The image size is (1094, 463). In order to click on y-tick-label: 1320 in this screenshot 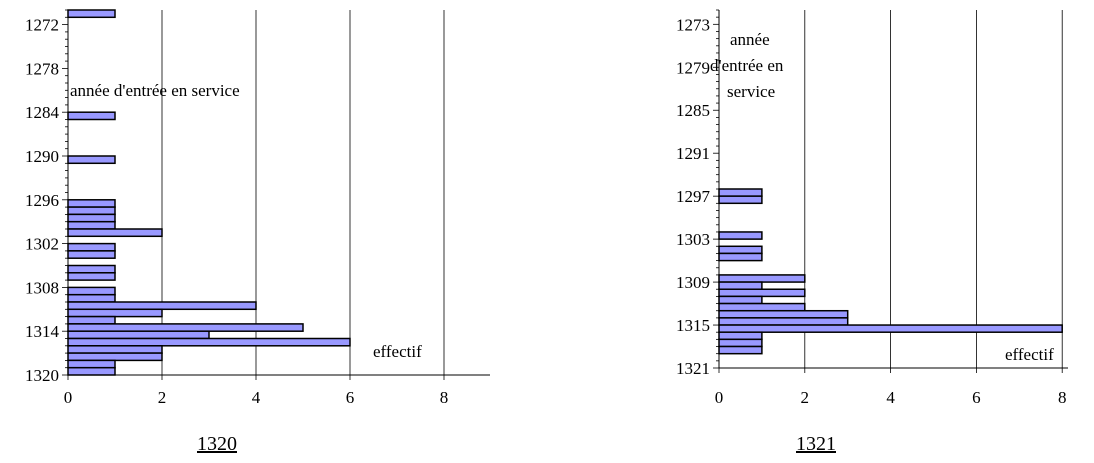, I will do `click(42, 375)`.